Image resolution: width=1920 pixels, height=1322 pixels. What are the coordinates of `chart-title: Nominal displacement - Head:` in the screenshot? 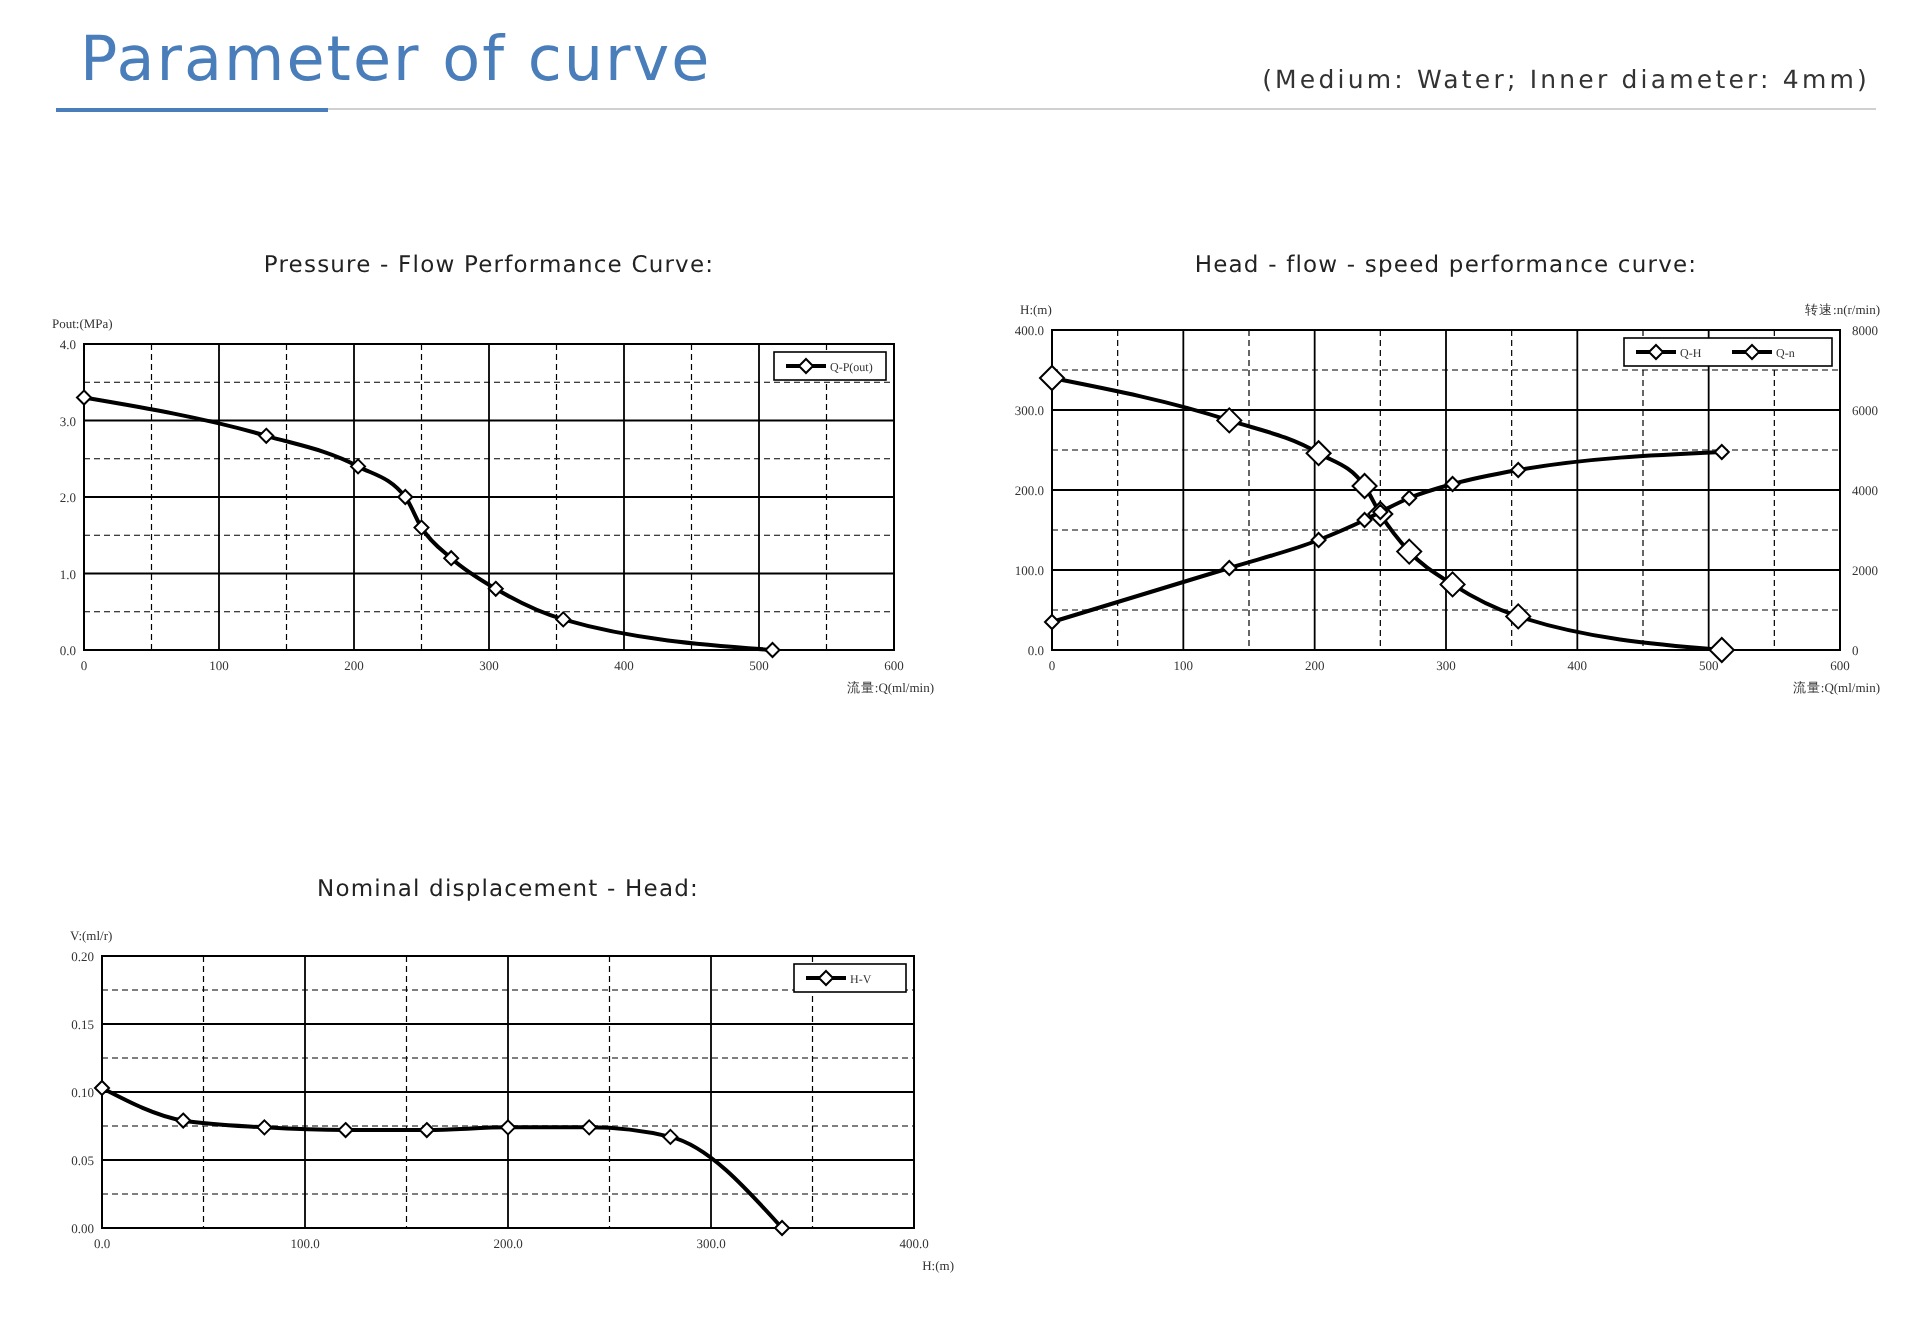 It's located at (508, 888).